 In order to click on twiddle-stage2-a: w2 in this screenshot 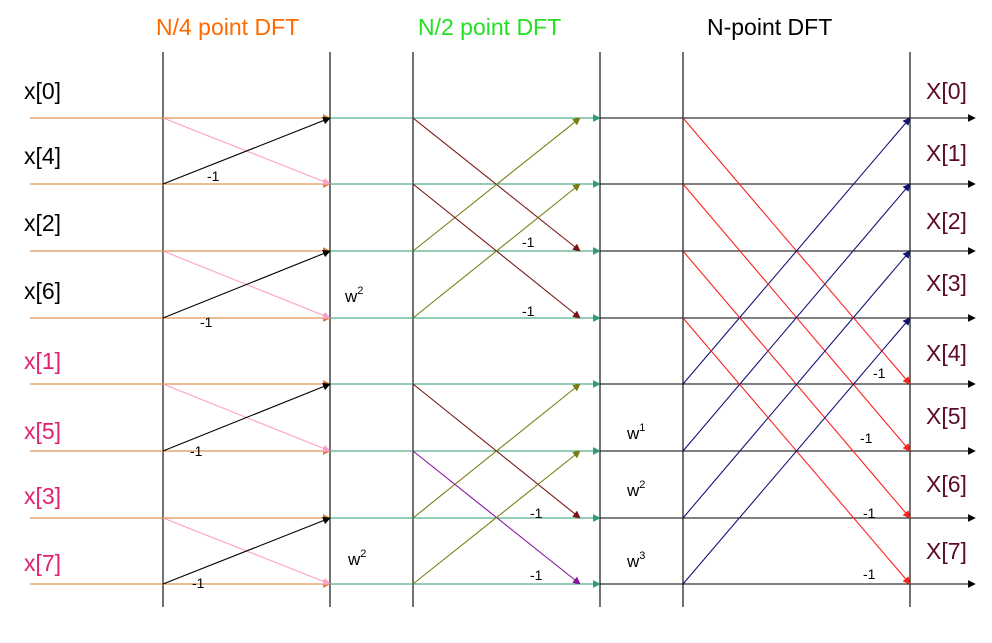, I will do `click(354, 295)`.